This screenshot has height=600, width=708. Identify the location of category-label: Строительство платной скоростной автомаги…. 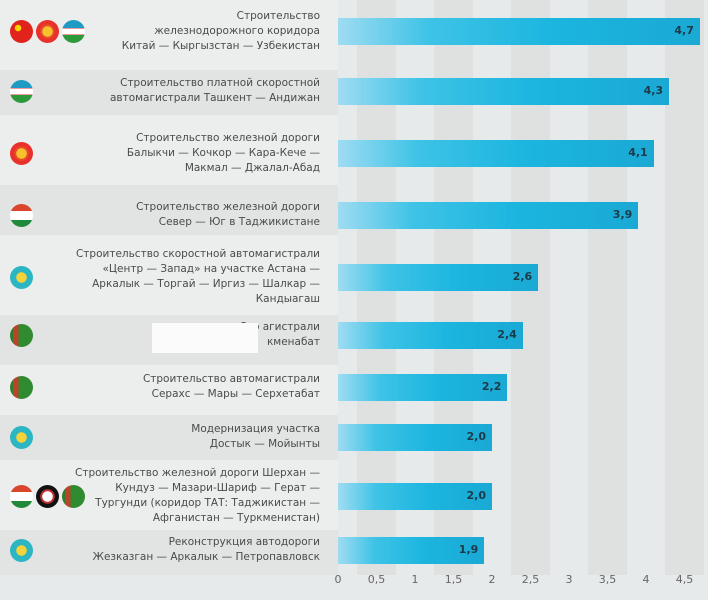
(215, 91).